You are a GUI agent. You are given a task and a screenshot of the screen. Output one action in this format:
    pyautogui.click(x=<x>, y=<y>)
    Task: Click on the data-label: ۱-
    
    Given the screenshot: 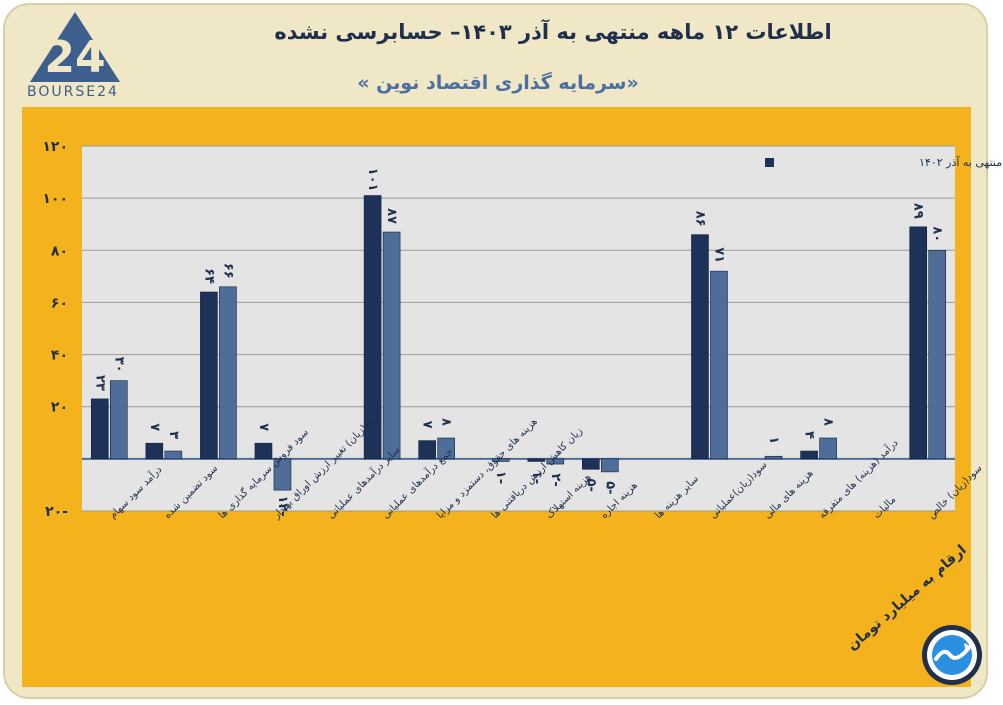 What is the action you would take?
    pyautogui.click(x=500, y=477)
    